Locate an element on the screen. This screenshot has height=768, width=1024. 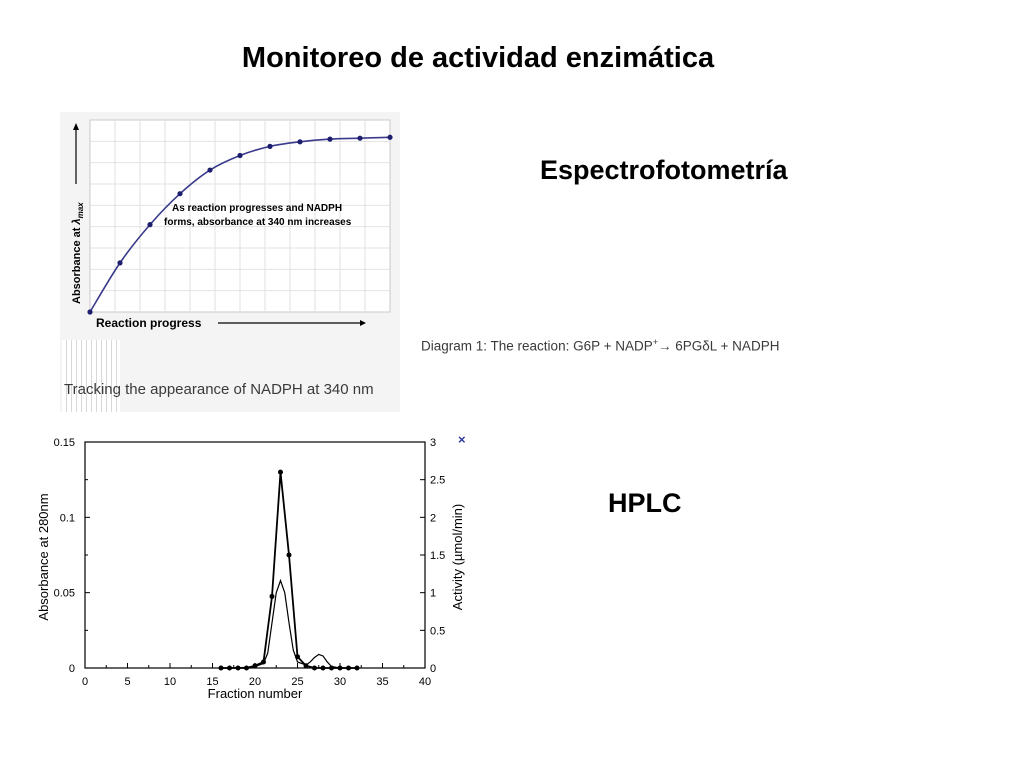
reaction-prefix: Diagram 1: The reaction: G6P + NADP is located at coordinates (537, 346).